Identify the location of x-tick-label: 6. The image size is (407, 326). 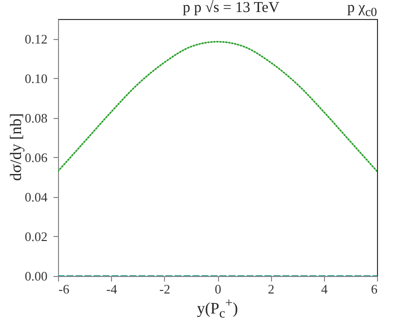
(374, 289).